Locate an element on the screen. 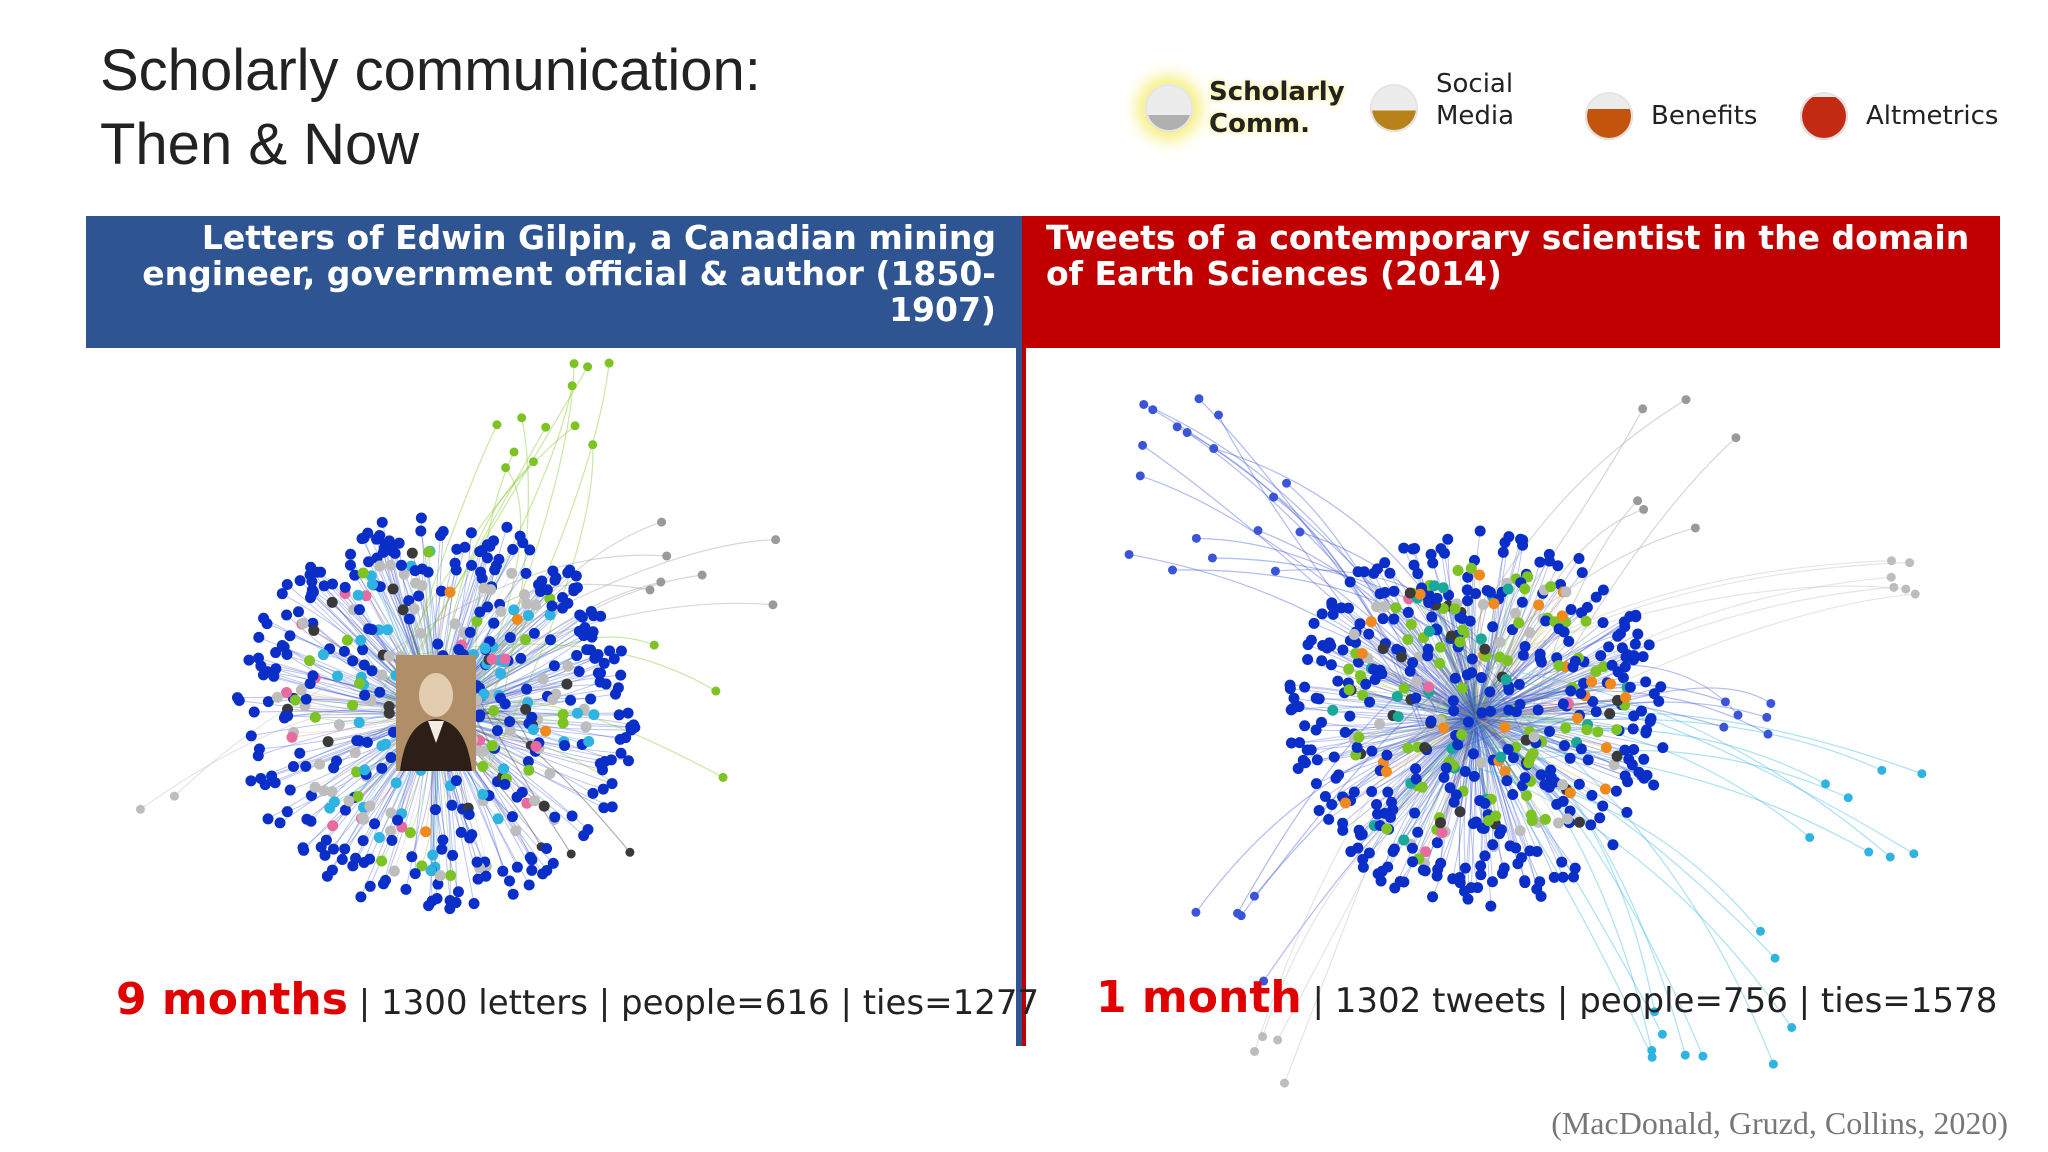  title-line-1: Scholarly communication: is located at coordinates (430, 70).